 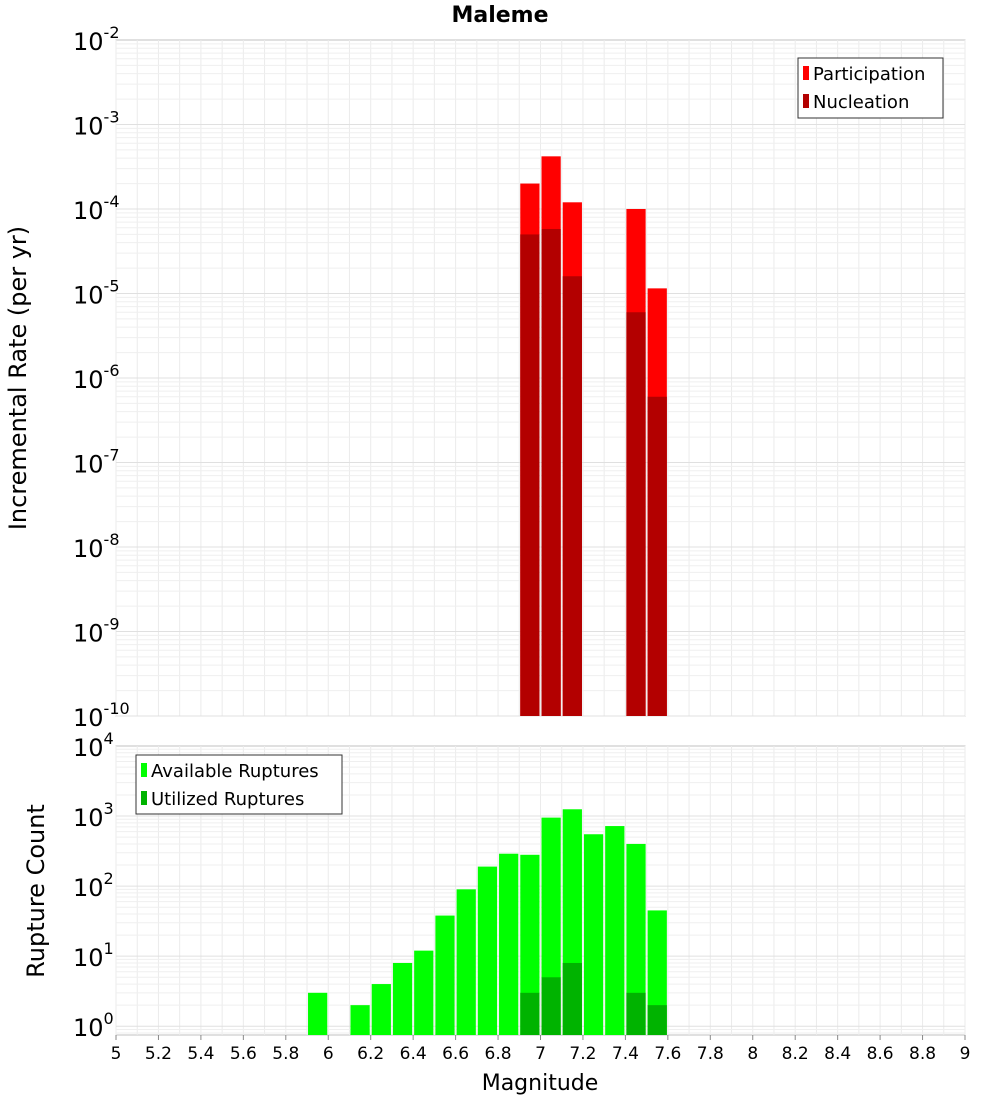 I want to click on x-tick-label: 6.6, so click(x=455, y=1054).